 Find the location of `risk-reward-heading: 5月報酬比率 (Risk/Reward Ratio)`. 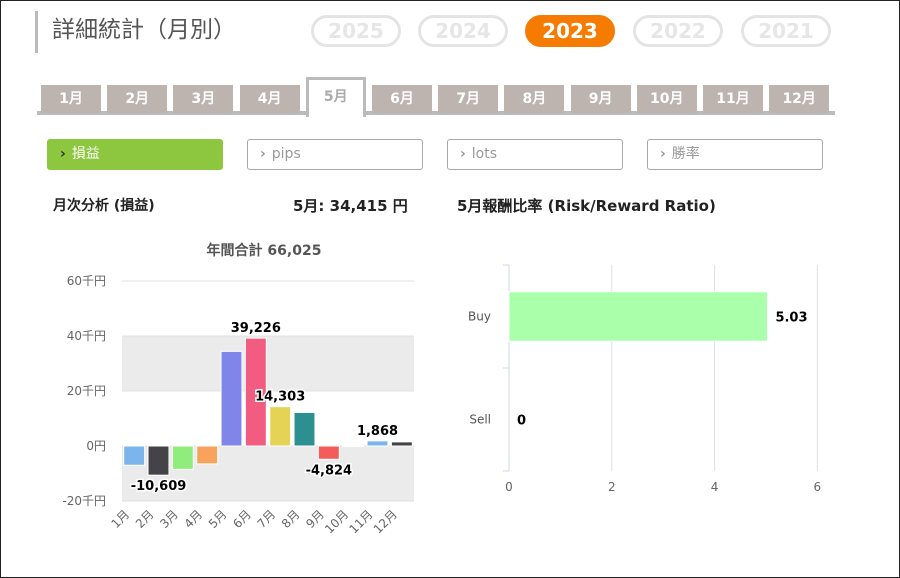

risk-reward-heading: 5月報酬比率 (Risk/Reward Ratio) is located at coordinates (586, 206).